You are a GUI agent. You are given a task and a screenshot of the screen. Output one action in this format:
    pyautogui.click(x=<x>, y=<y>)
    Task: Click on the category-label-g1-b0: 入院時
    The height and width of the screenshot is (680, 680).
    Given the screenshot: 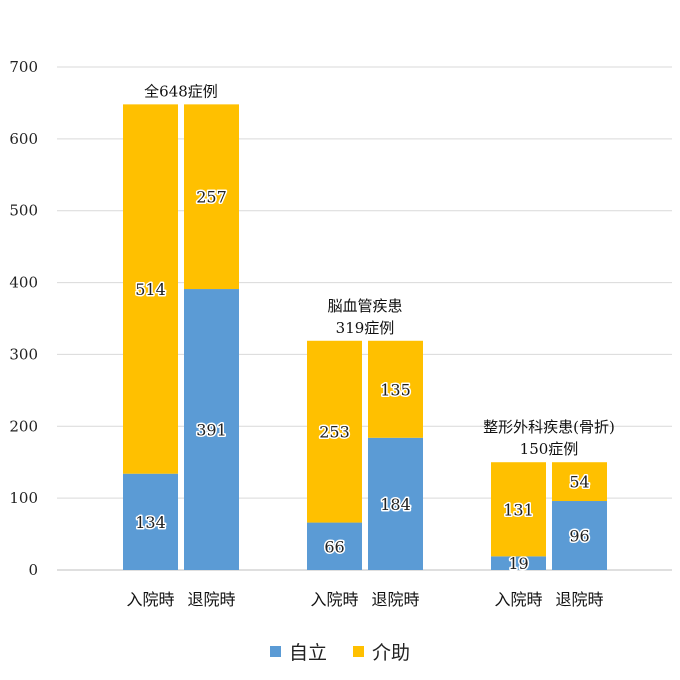 What is the action you would take?
    pyautogui.click(x=334, y=599)
    